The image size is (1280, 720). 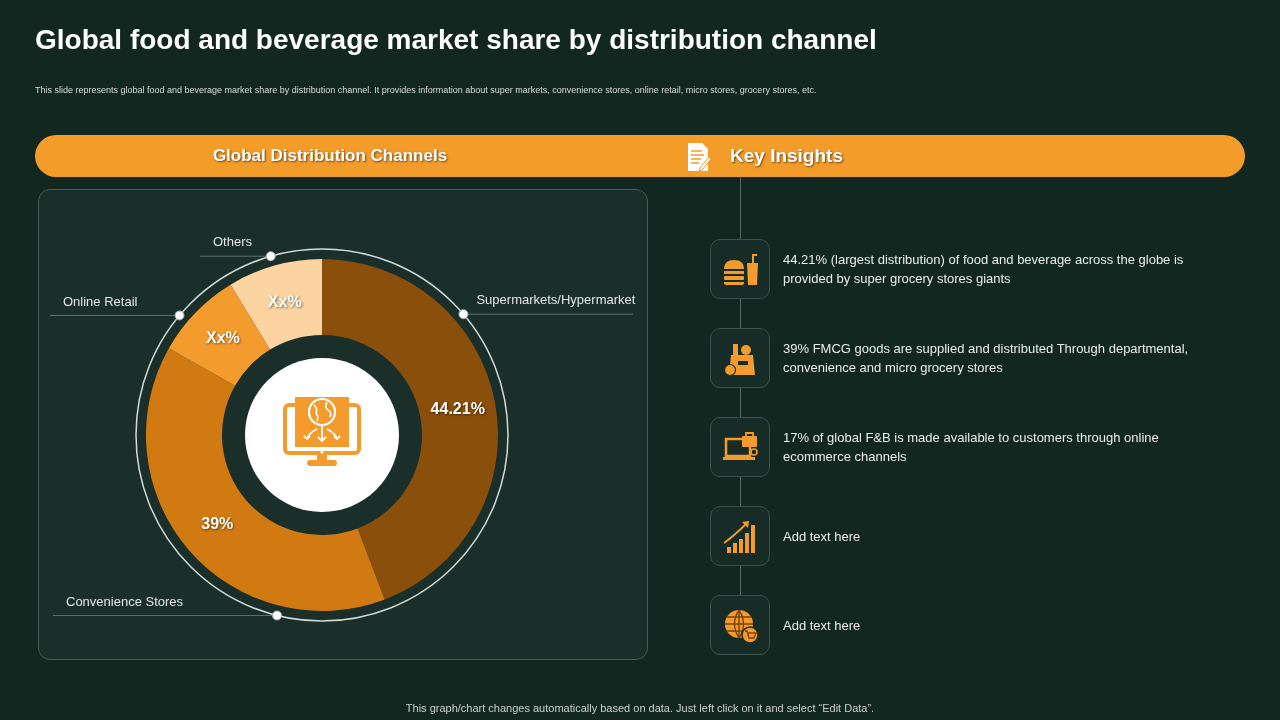 I want to click on slice-label: Others, so click(x=233, y=242).